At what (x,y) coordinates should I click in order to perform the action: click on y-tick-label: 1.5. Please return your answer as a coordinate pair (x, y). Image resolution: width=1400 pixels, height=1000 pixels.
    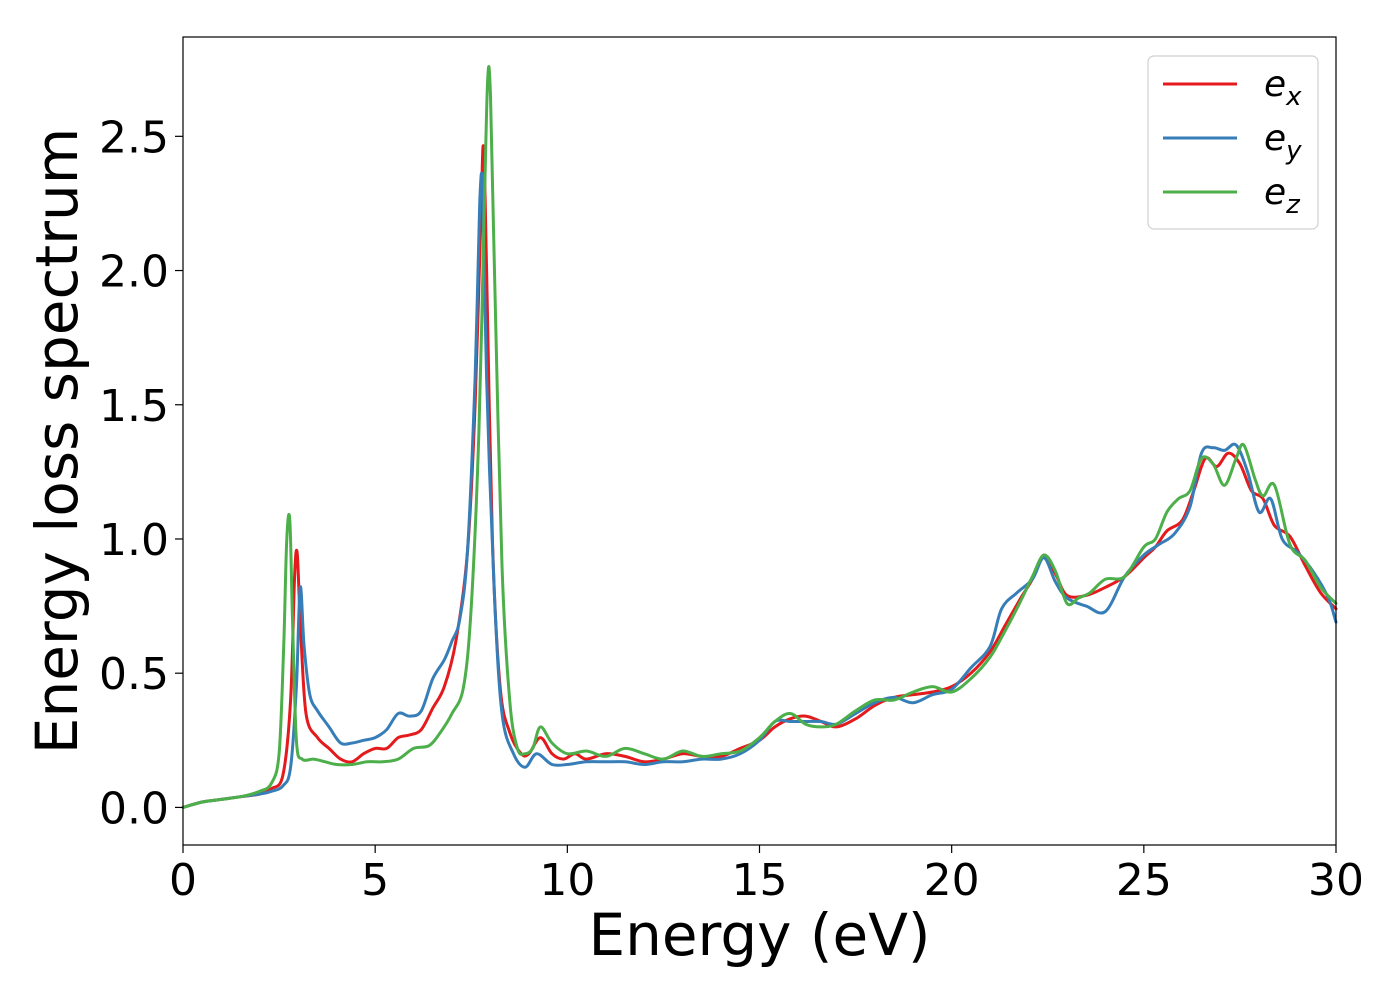
    Looking at the image, I should click on (134, 406).